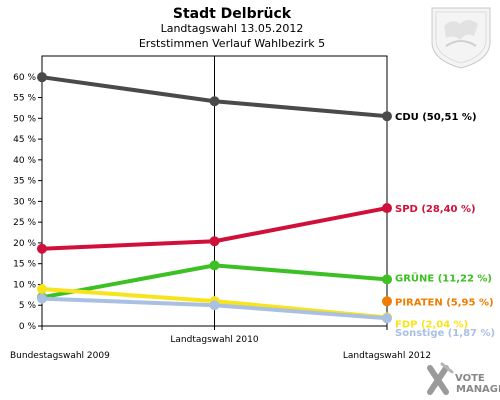 Image resolution: width=500 pixels, height=400 pixels. What do you see at coordinates (24, 244) in the screenshot?
I see `y-tick-label: 20 %` at bounding box center [24, 244].